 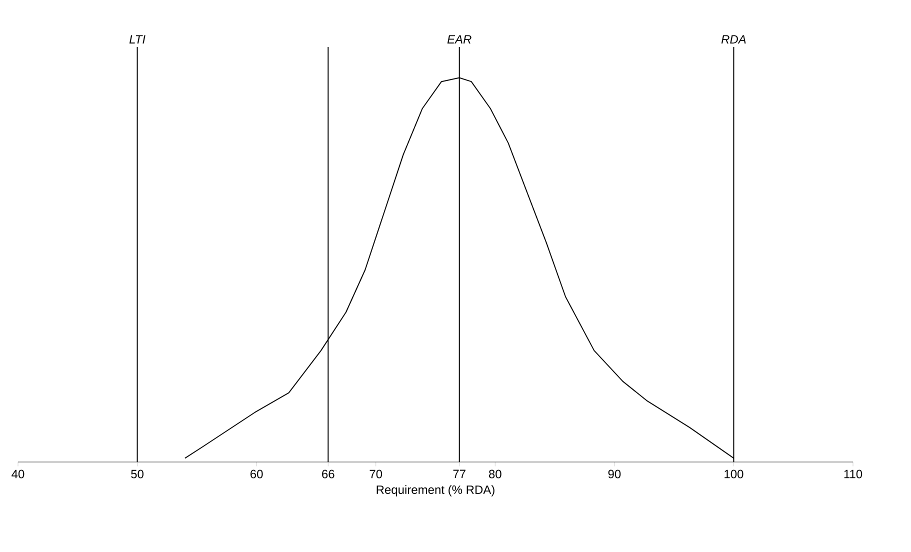 What do you see at coordinates (435, 490) in the screenshot?
I see `x-axis-title: Requirement (% RDA)` at bounding box center [435, 490].